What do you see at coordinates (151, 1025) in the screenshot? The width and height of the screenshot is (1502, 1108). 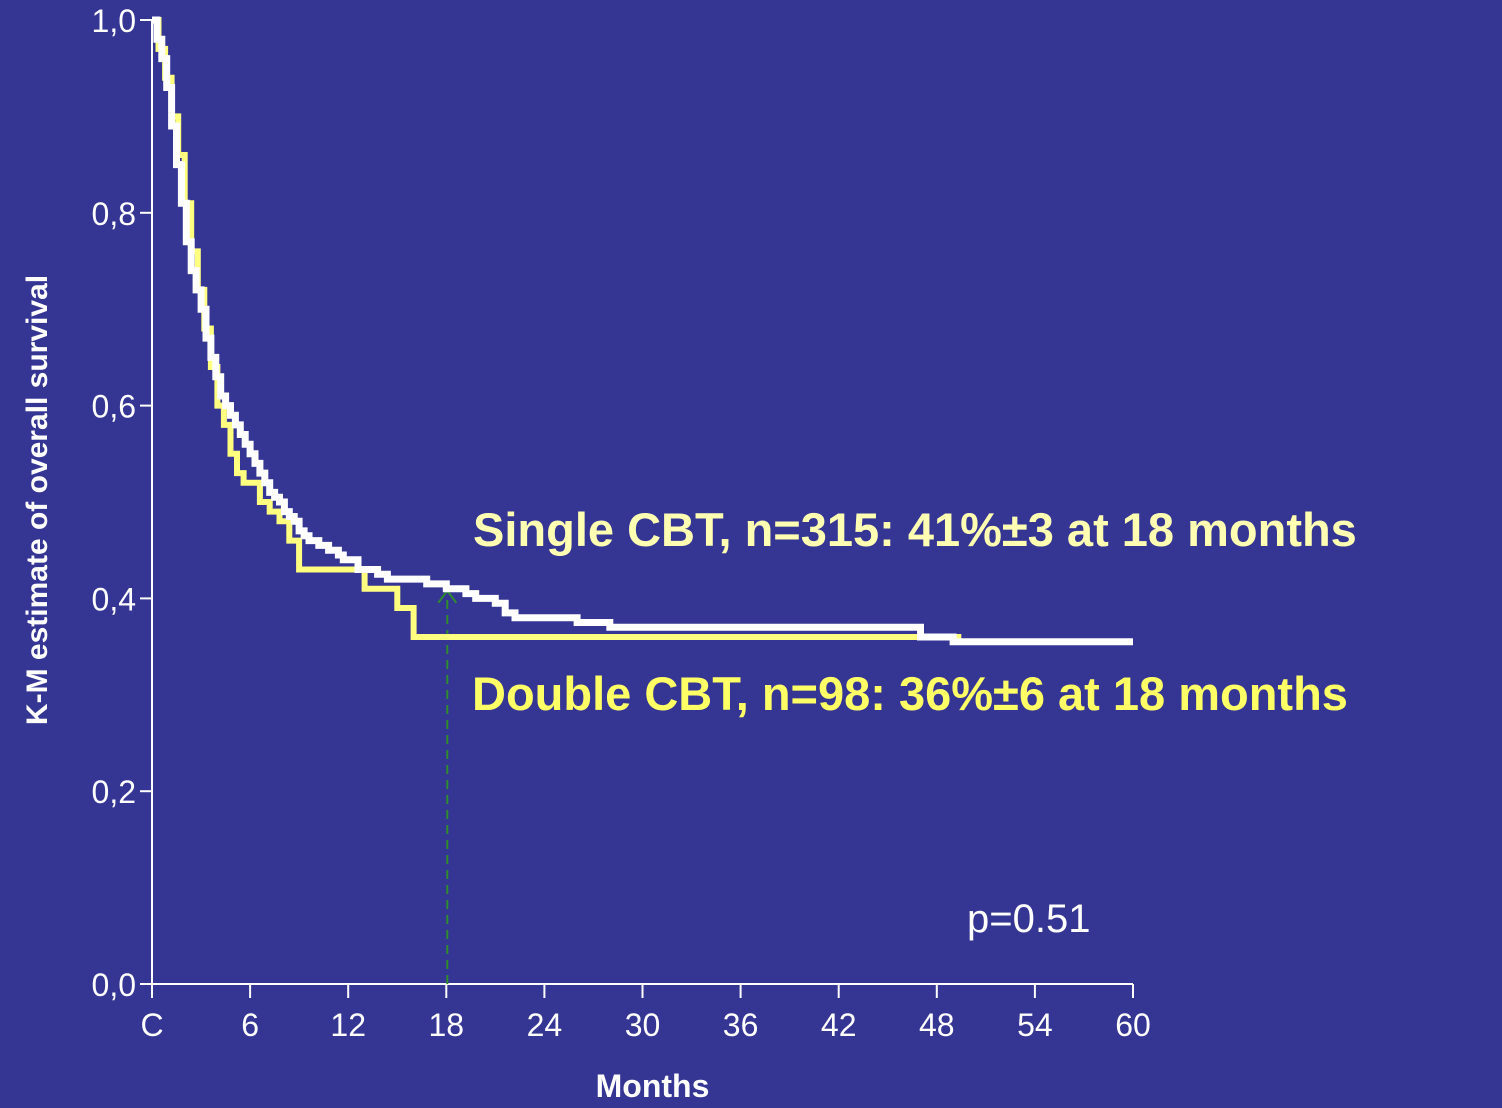 I see `x-tick-label: C` at bounding box center [151, 1025].